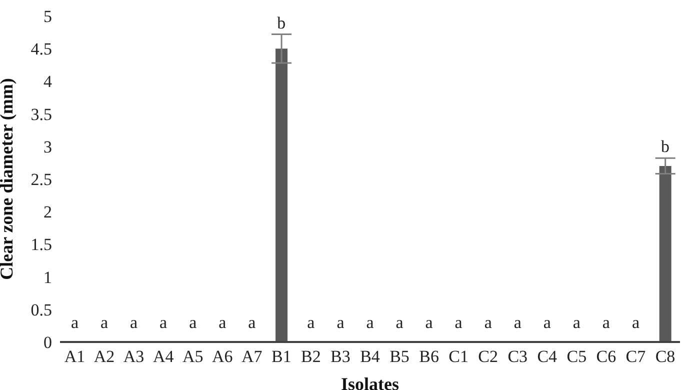 The width and height of the screenshot is (685, 390). What do you see at coordinates (41, 244) in the screenshot?
I see `y-tick-label: 1.5` at bounding box center [41, 244].